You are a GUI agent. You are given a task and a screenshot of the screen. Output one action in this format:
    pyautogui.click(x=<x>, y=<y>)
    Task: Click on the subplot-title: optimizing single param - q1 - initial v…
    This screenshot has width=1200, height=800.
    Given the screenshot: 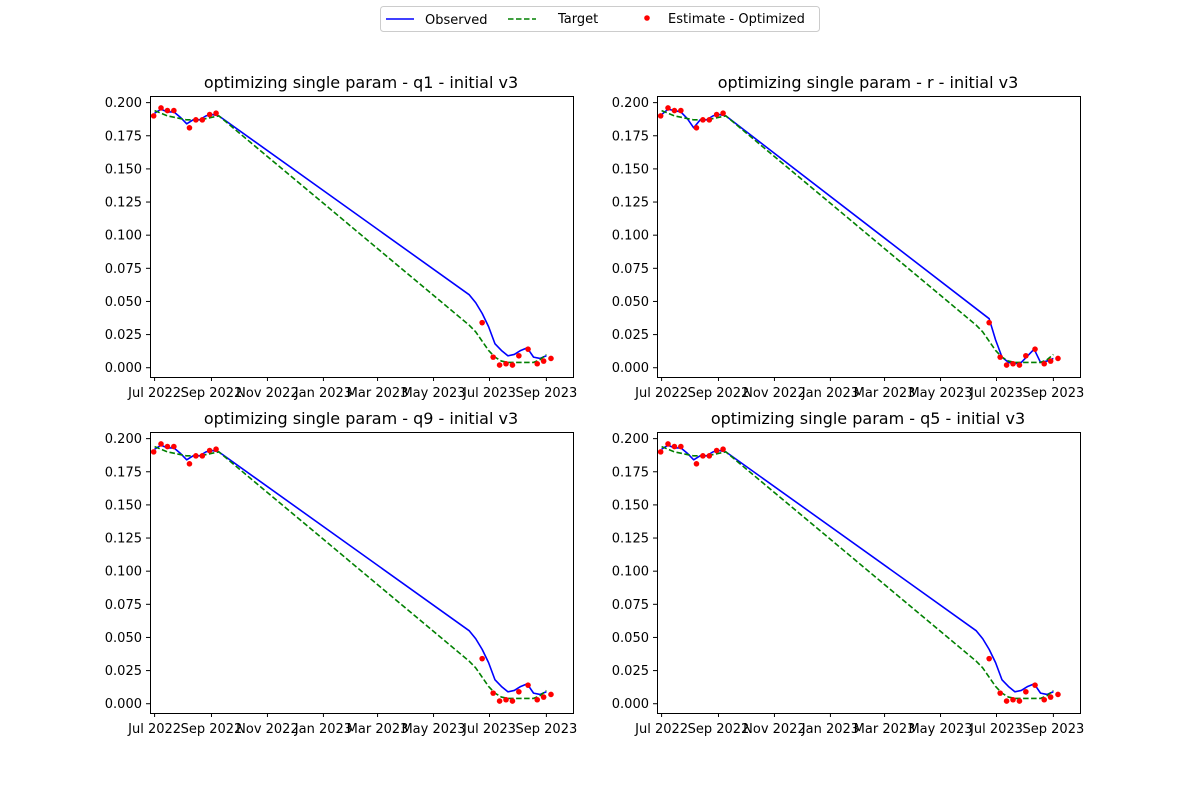 What is the action you would take?
    pyautogui.click(x=361, y=82)
    